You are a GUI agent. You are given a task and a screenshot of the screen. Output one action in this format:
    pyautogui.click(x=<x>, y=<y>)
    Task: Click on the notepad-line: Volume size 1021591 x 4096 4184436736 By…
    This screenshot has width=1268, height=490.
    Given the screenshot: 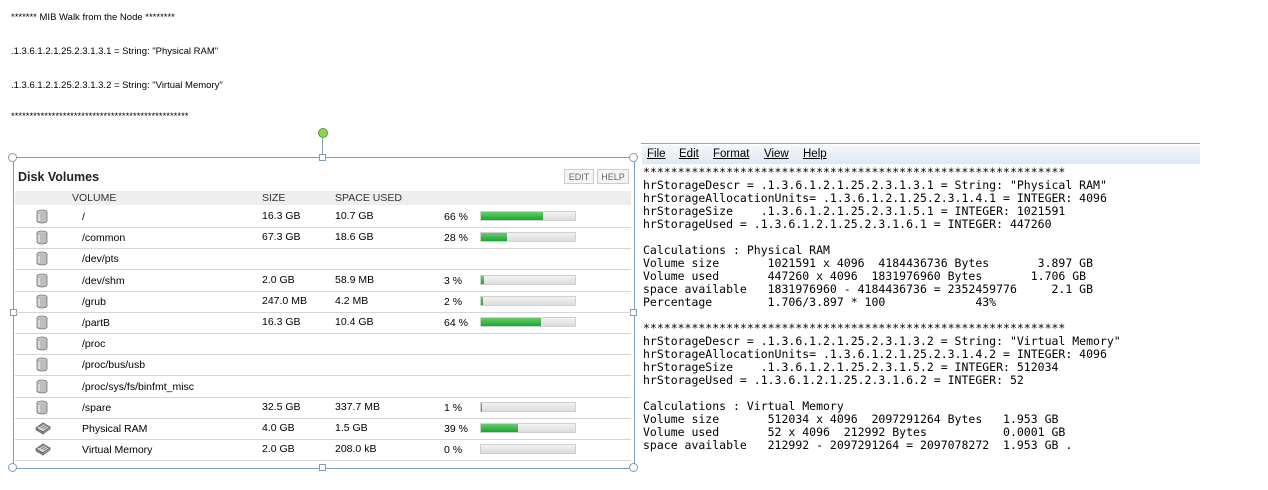 What is the action you would take?
    pyautogui.click(x=868, y=263)
    